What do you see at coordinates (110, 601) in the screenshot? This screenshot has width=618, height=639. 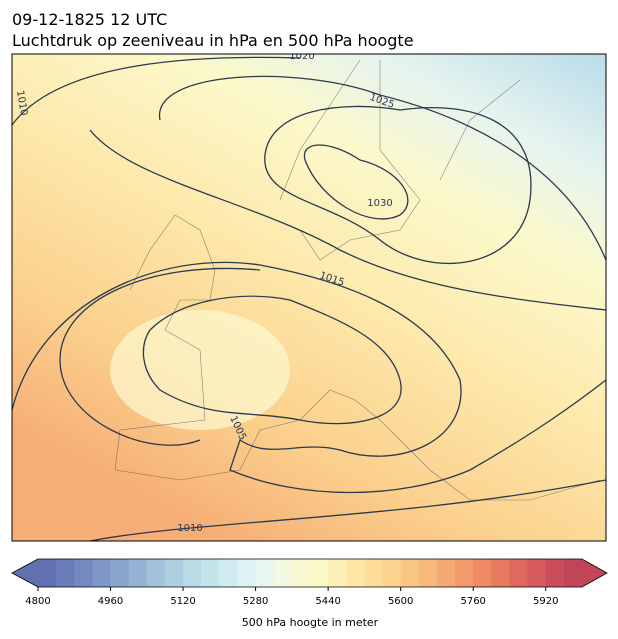 I see `colorbar-tick-label: 4960` at bounding box center [110, 601].